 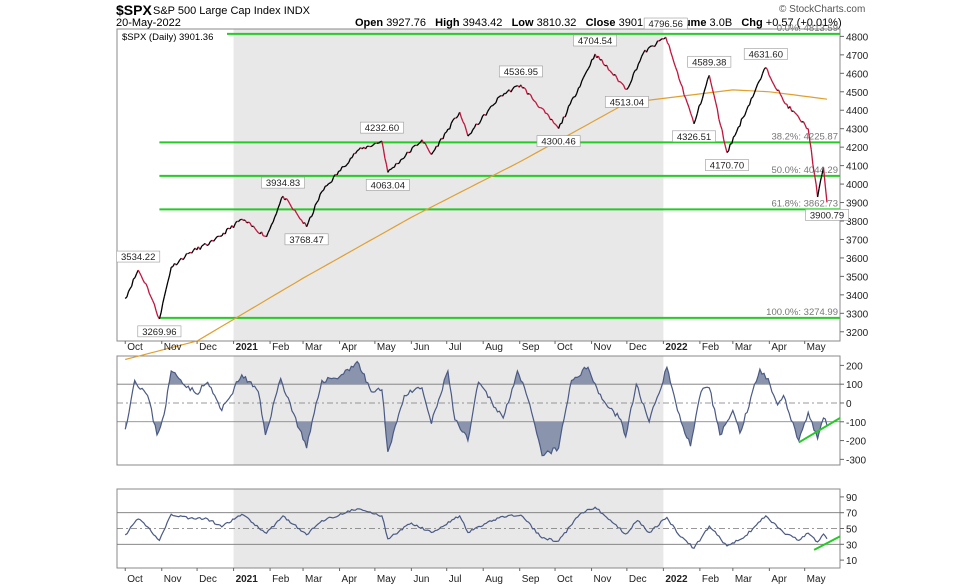 I want to click on price-y-tick-label: 3300, so click(x=857, y=314).